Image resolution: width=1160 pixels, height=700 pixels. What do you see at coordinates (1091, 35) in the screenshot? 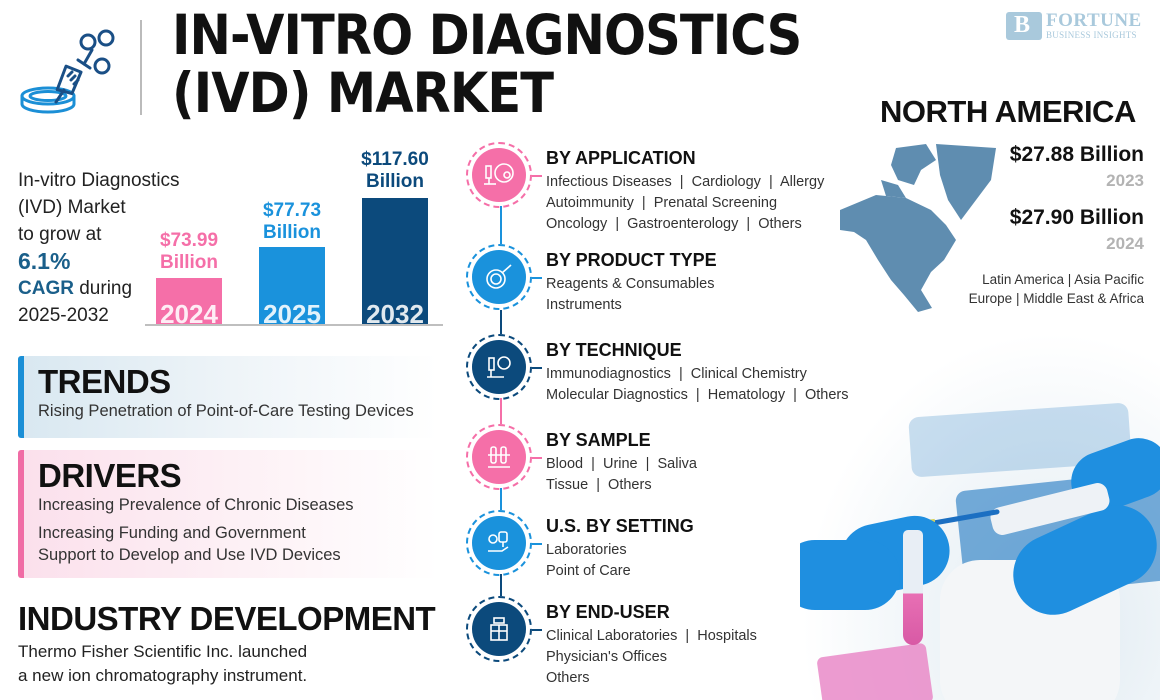
I see `brand-subtitle: BUSINESS INSIGHTS` at bounding box center [1091, 35].